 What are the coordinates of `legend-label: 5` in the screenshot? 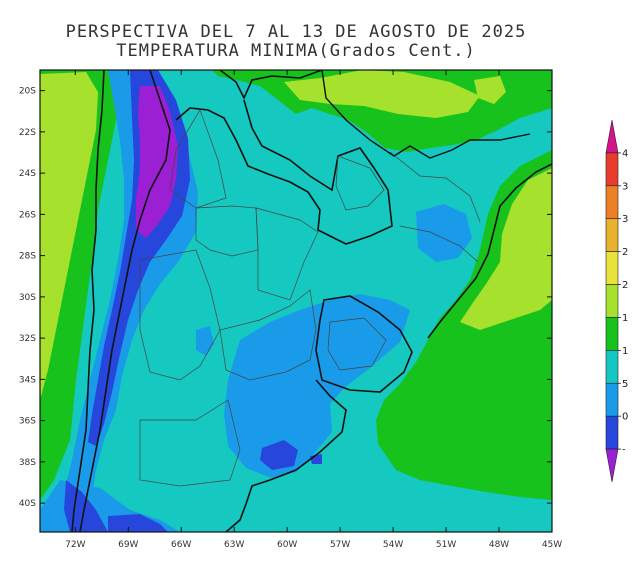 It's located at (625, 384).